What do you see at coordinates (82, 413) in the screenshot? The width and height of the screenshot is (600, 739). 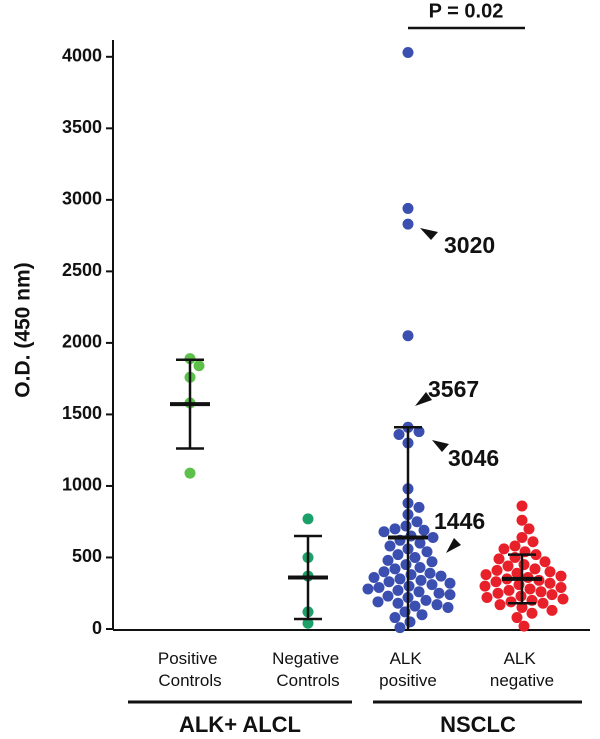 I see `y-tick-label: 1500` at bounding box center [82, 413].